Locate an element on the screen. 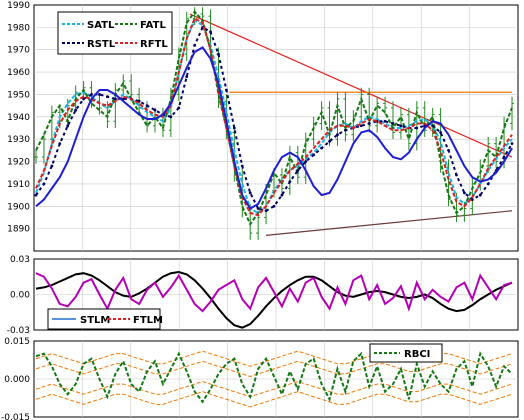 This screenshot has width=524, height=420. legend-fatl: FATL is located at coordinates (153, 25).